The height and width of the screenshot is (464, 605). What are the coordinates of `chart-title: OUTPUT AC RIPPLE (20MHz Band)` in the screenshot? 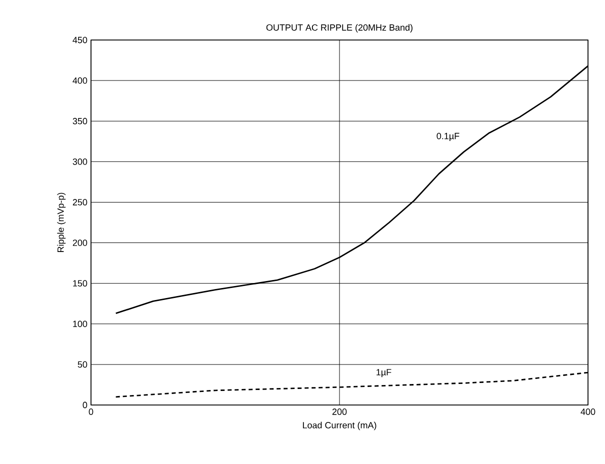 It's located at (339, 28).